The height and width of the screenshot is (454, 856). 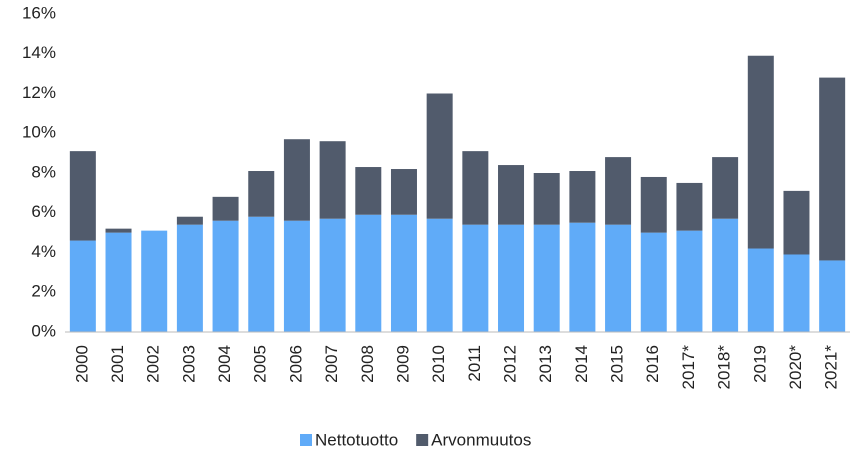 What do you see at coordinates (43, 171) in the screenshot?
I see `y-tick-label: 8%` at bounding box center [43, 171].